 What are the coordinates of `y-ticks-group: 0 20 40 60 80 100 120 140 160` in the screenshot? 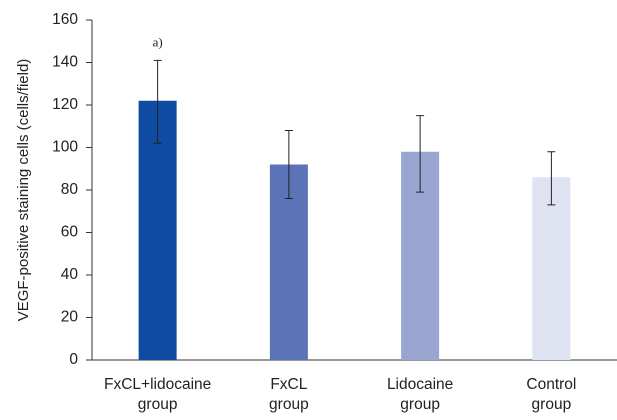 It's located at (72, 189).